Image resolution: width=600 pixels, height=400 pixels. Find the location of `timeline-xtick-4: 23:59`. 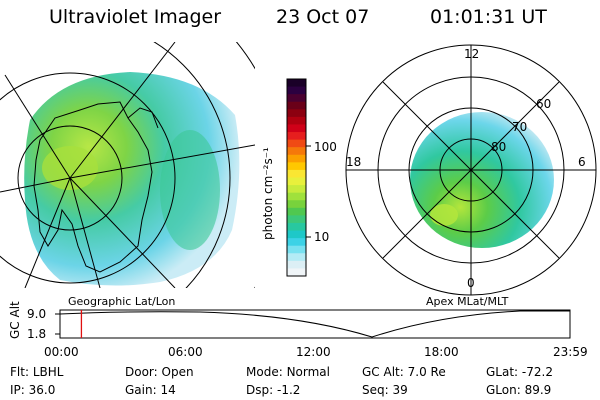

timeline-xtick-4: 23:59 is located at coordinates (570, 352).